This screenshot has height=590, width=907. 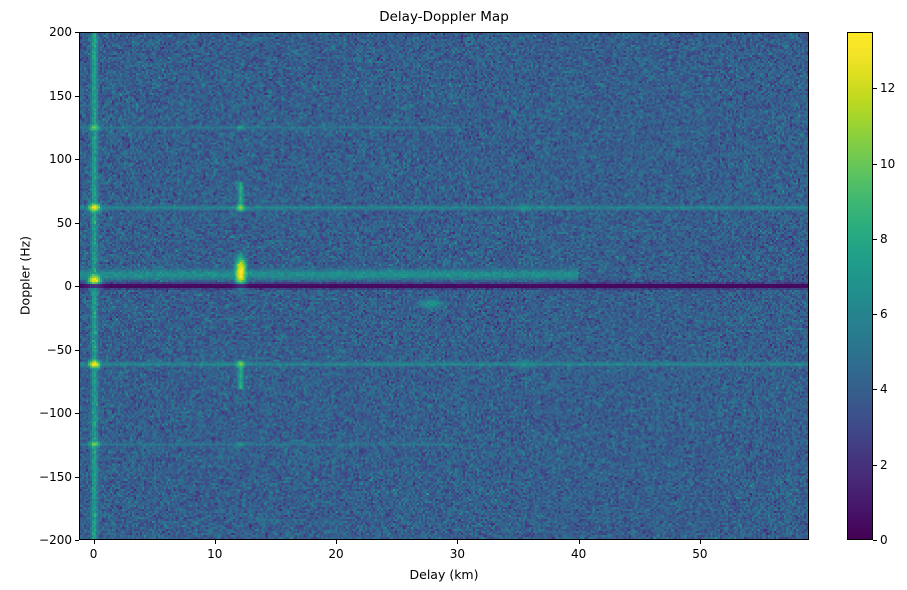 What do you see at coordinates (55, 476) in the screenshot?
I see `y-tick-label: −150` at bounding box center [55, 476].